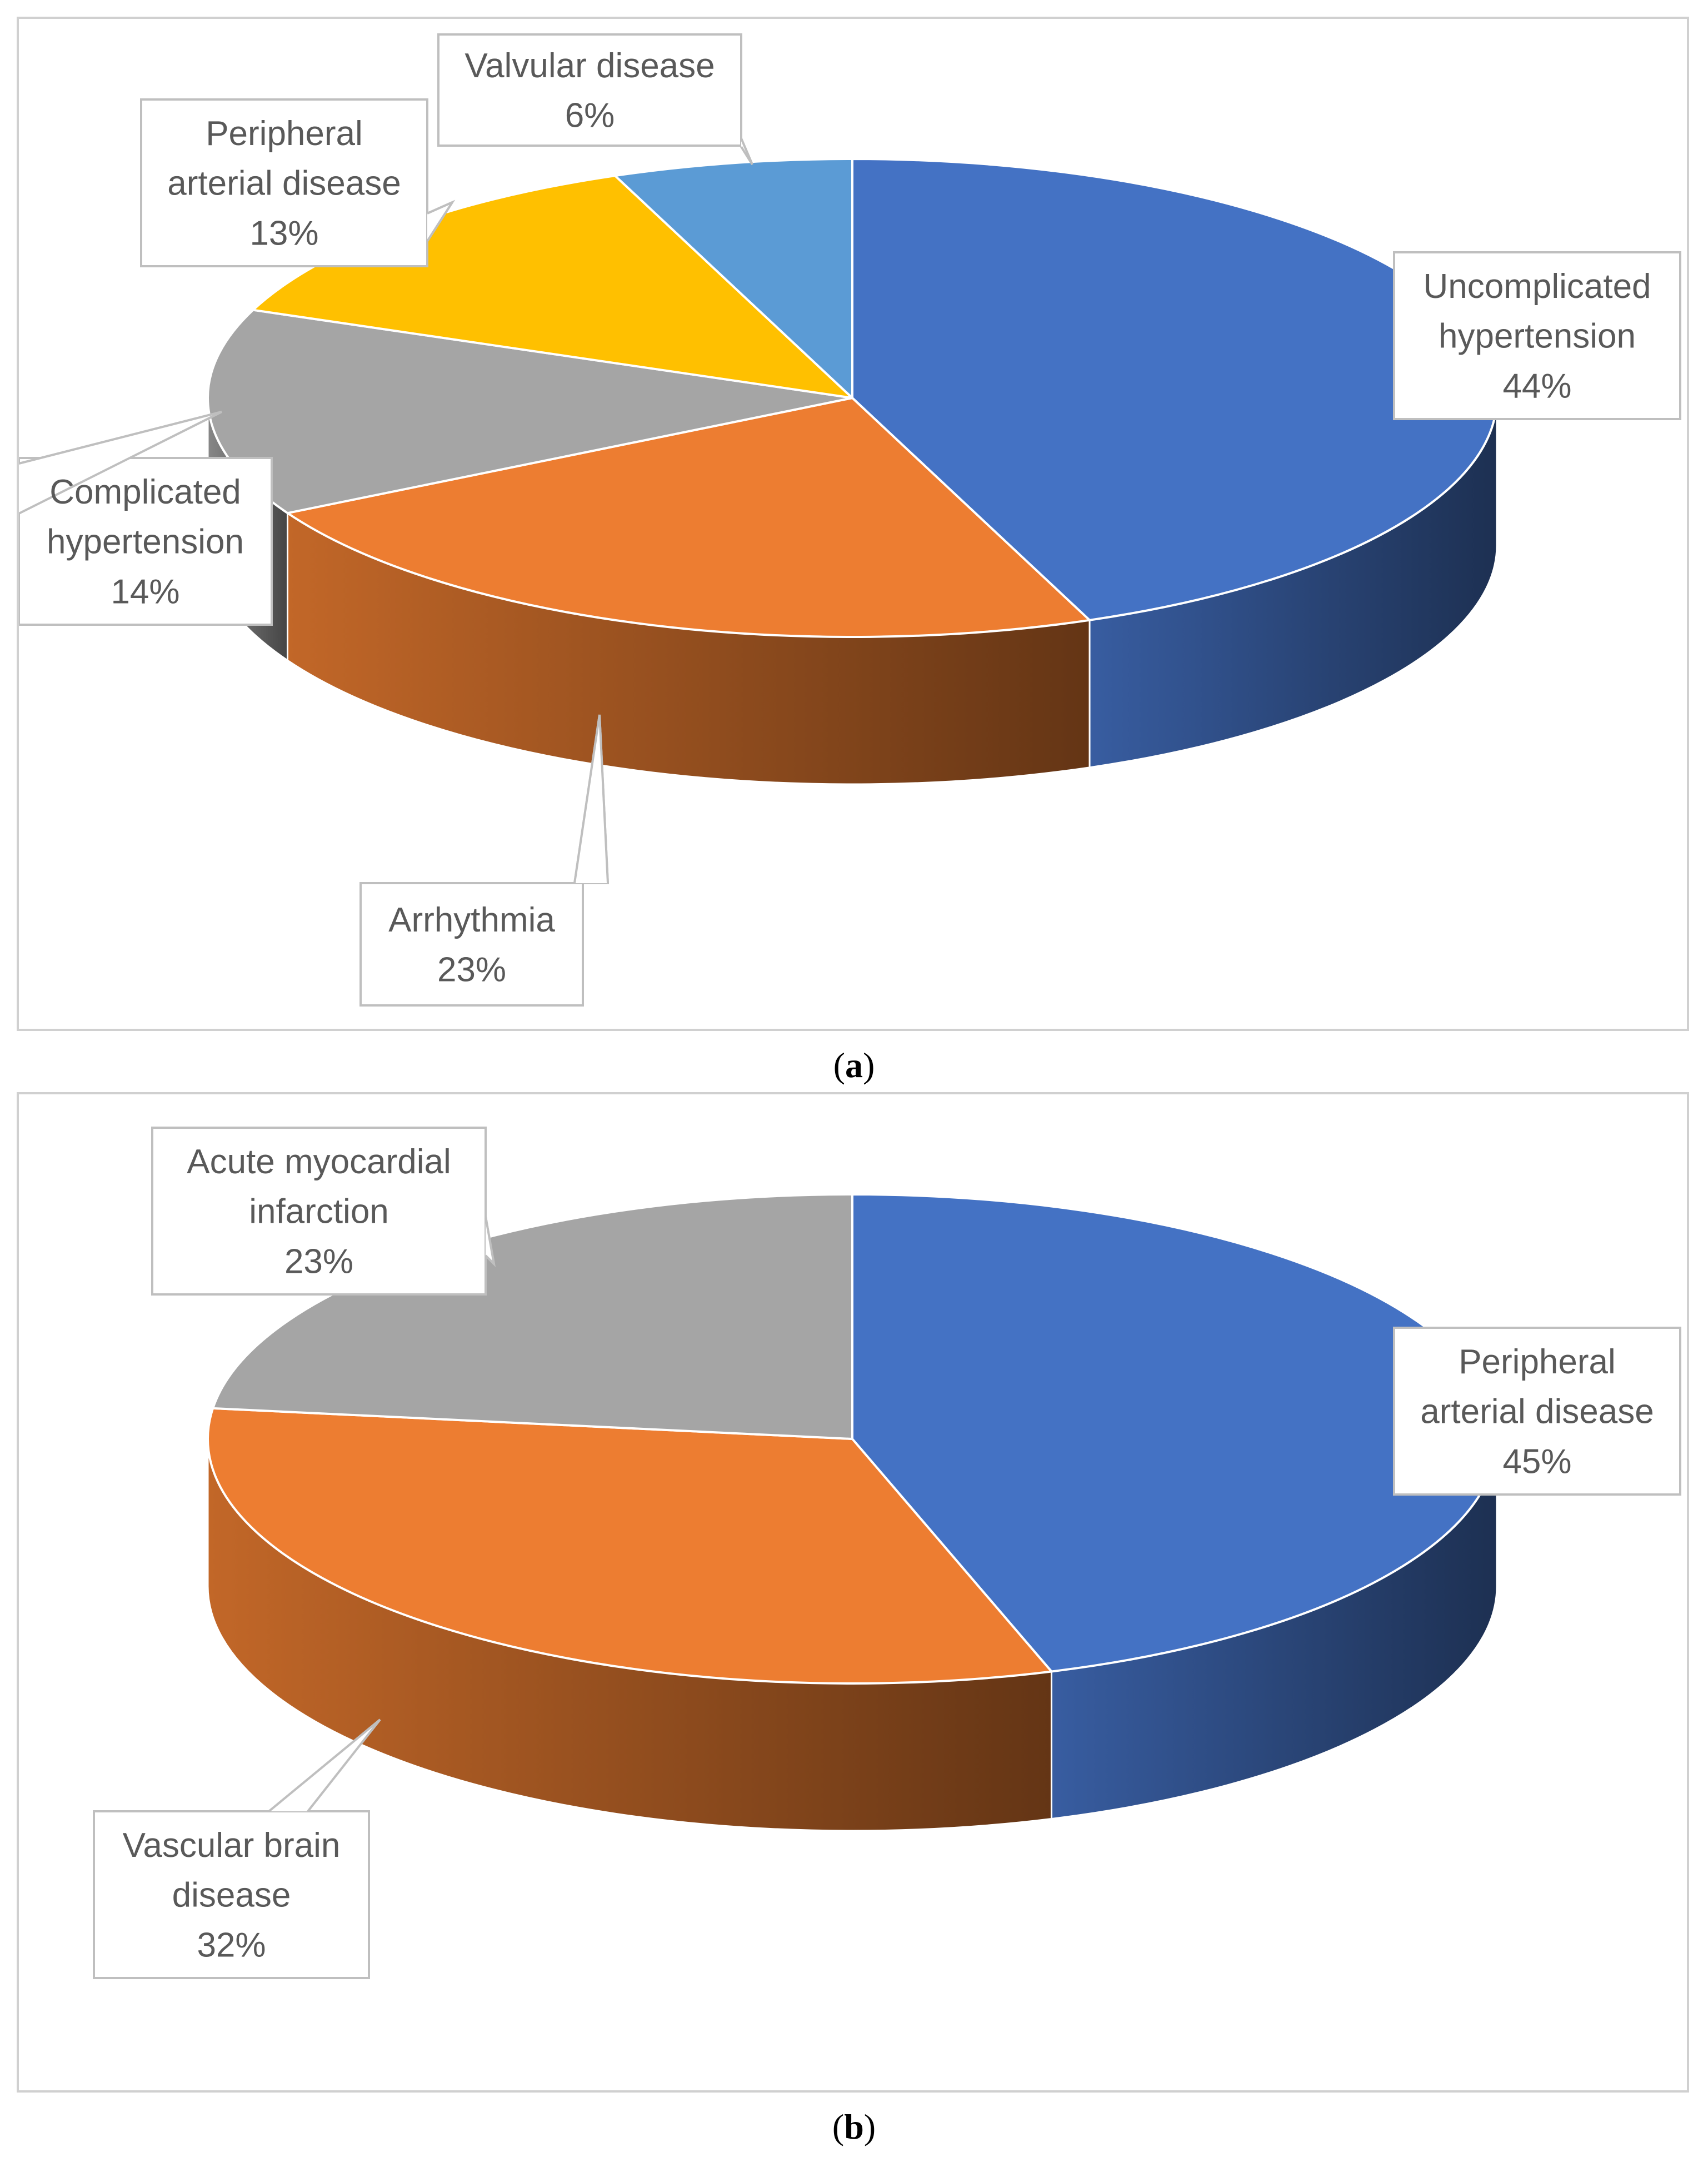 The image size is (1708, 2167). I want to click on data-label-a-2: Complicated hypertension 14%, so click(146, 518).